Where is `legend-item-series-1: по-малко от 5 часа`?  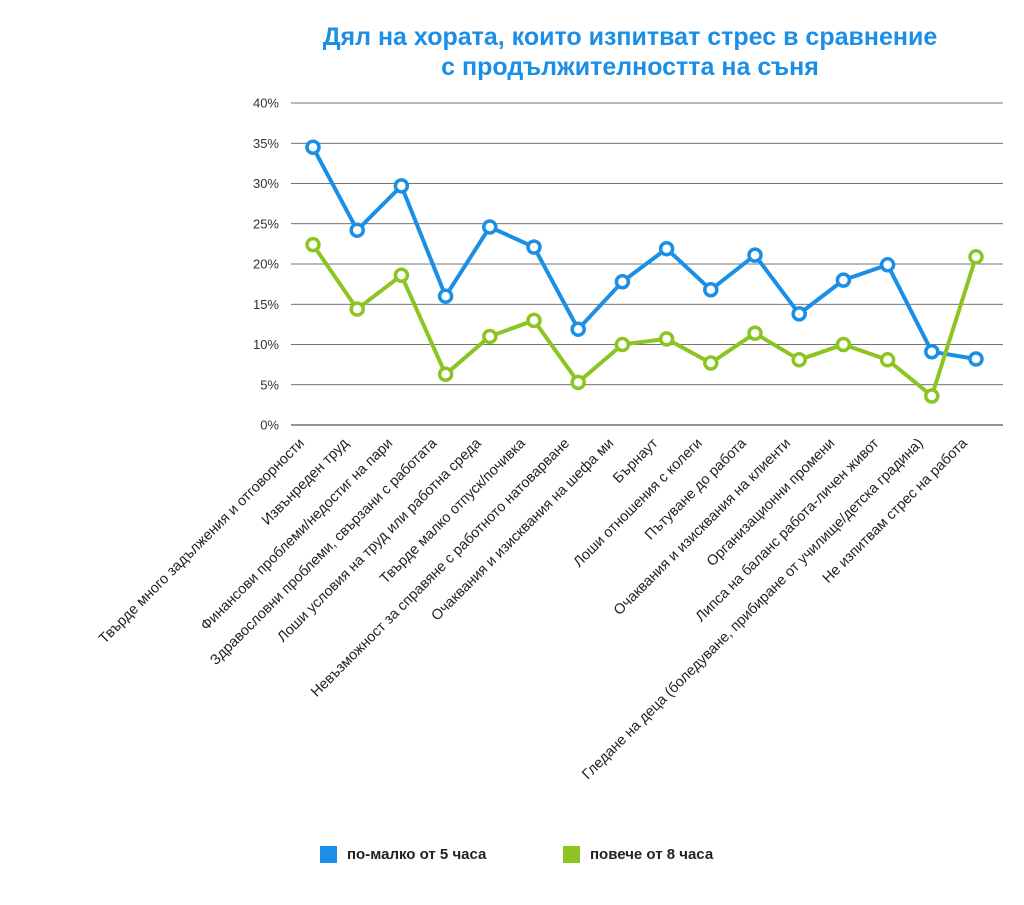 legend-item-series-1: по-малко от 5 часа is located at coordinates (403, 854).